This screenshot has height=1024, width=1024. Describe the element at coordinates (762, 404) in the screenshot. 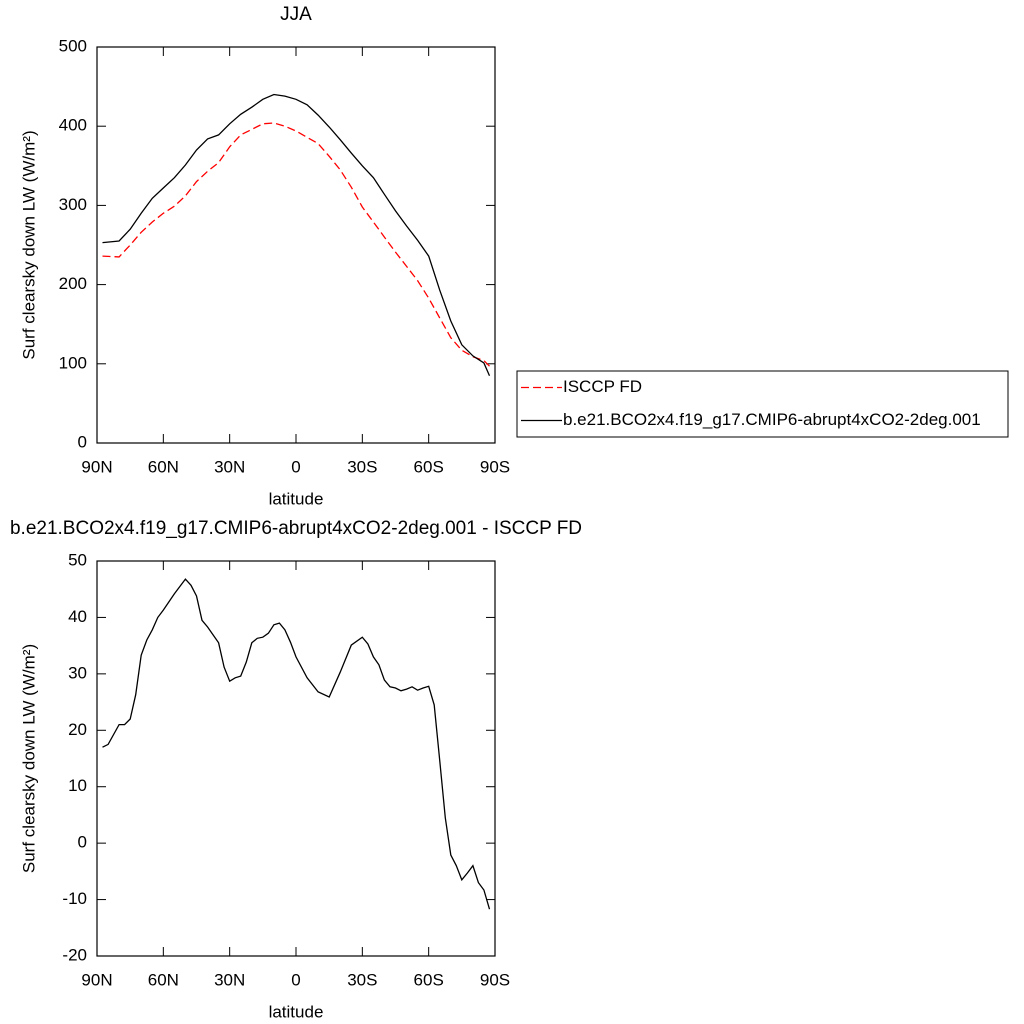

I see `legend-box` at that location.